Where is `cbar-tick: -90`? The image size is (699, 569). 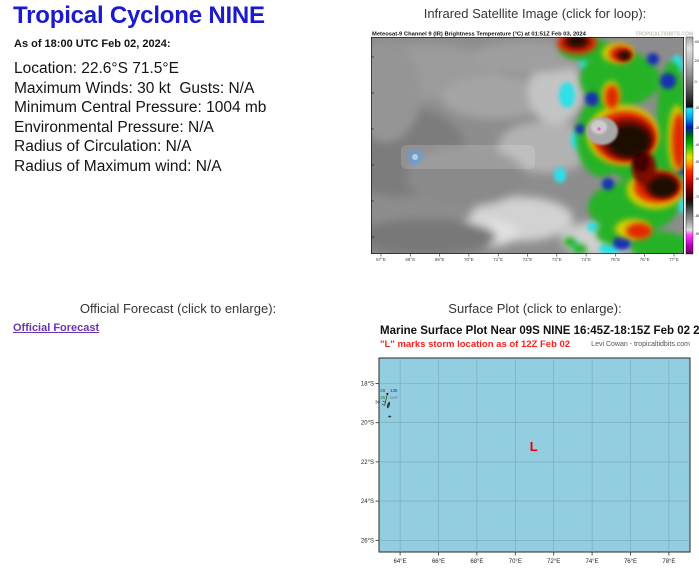 cbar-tick: -90 is located at coordinates (697, 233).